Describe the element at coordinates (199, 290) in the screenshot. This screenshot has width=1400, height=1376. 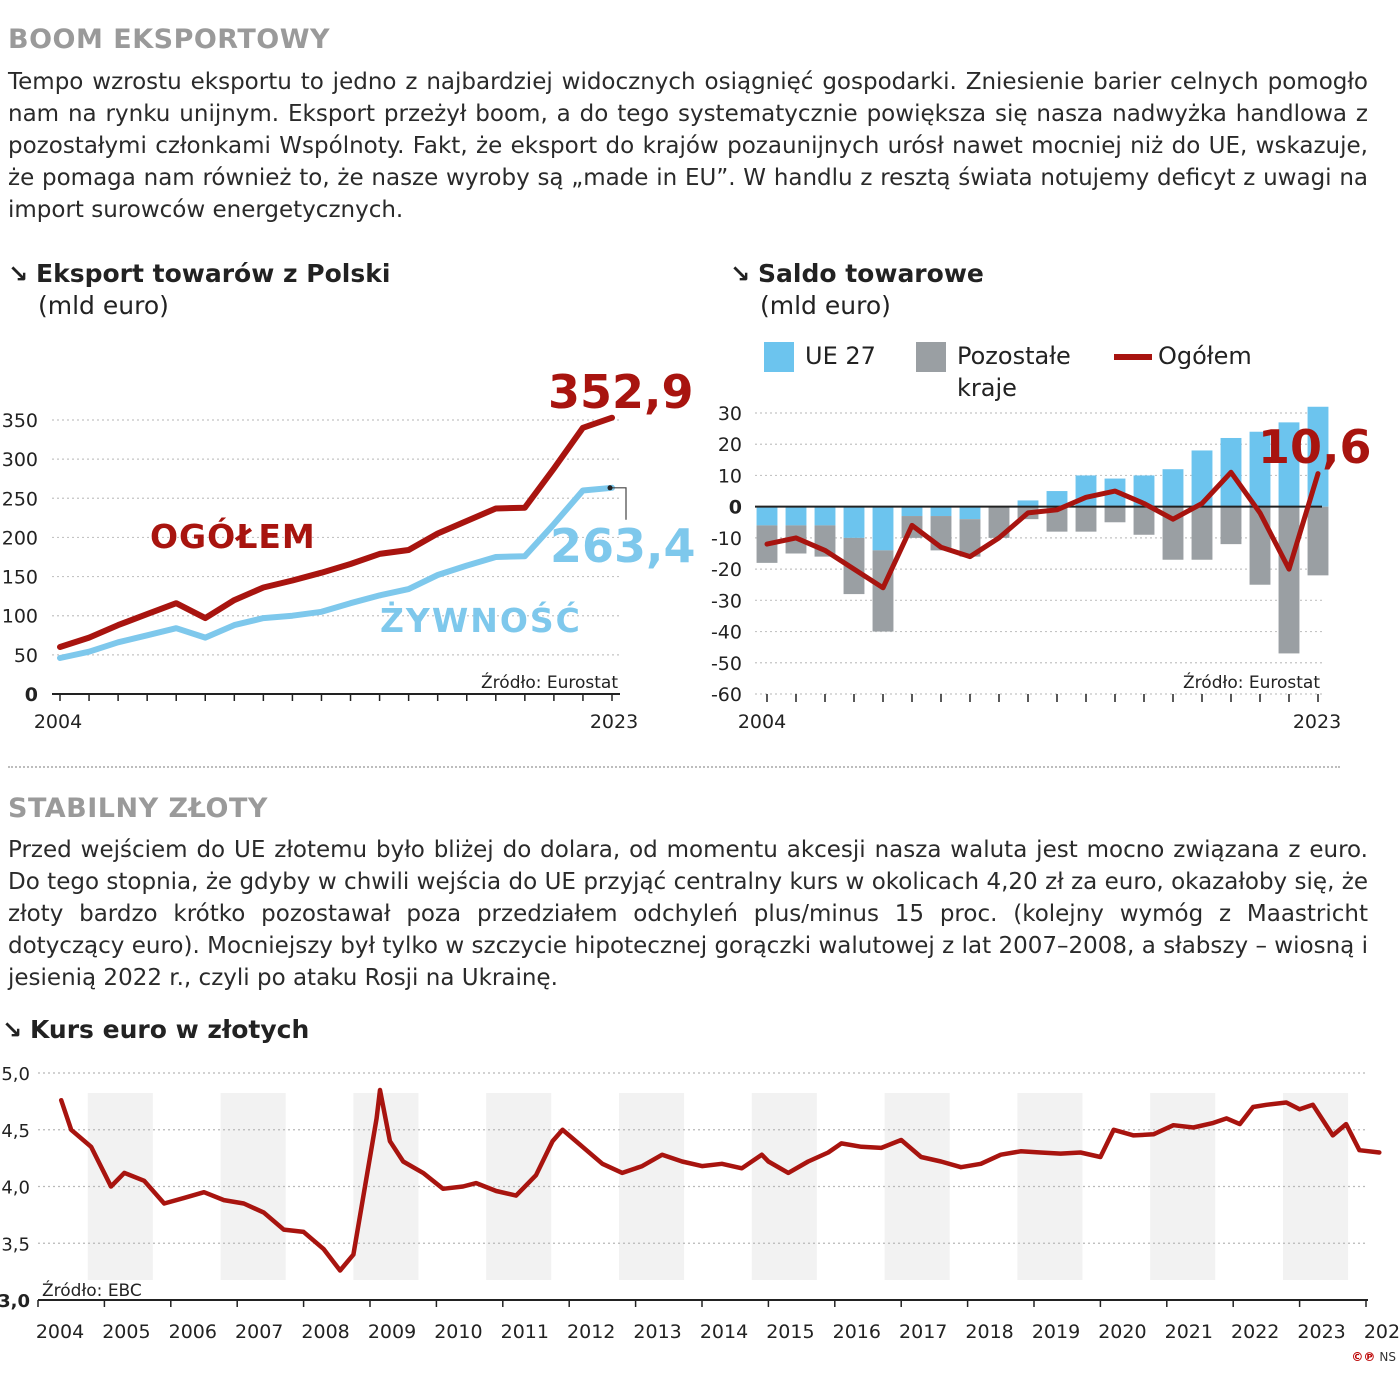
I see `chart-title-eksport: ↘ Eksport towarów z Polski (mld euro)` at that location.